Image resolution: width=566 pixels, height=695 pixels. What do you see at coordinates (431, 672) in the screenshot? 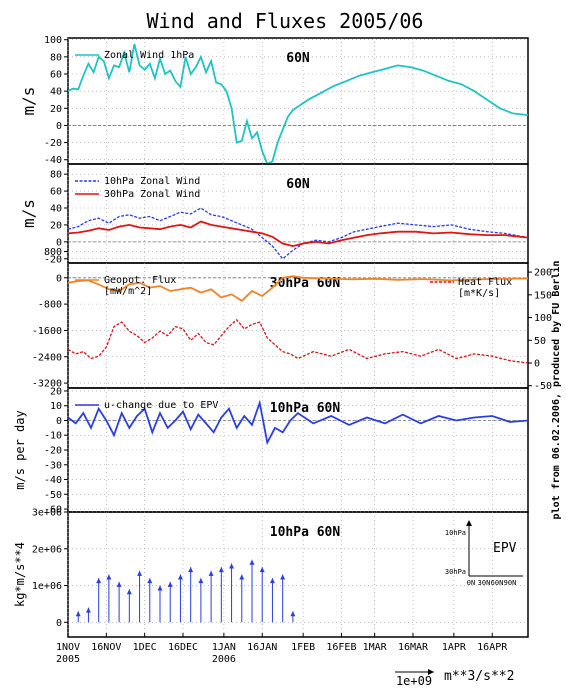
I see `scale-arrow-head` at bounding box center [431, 672].